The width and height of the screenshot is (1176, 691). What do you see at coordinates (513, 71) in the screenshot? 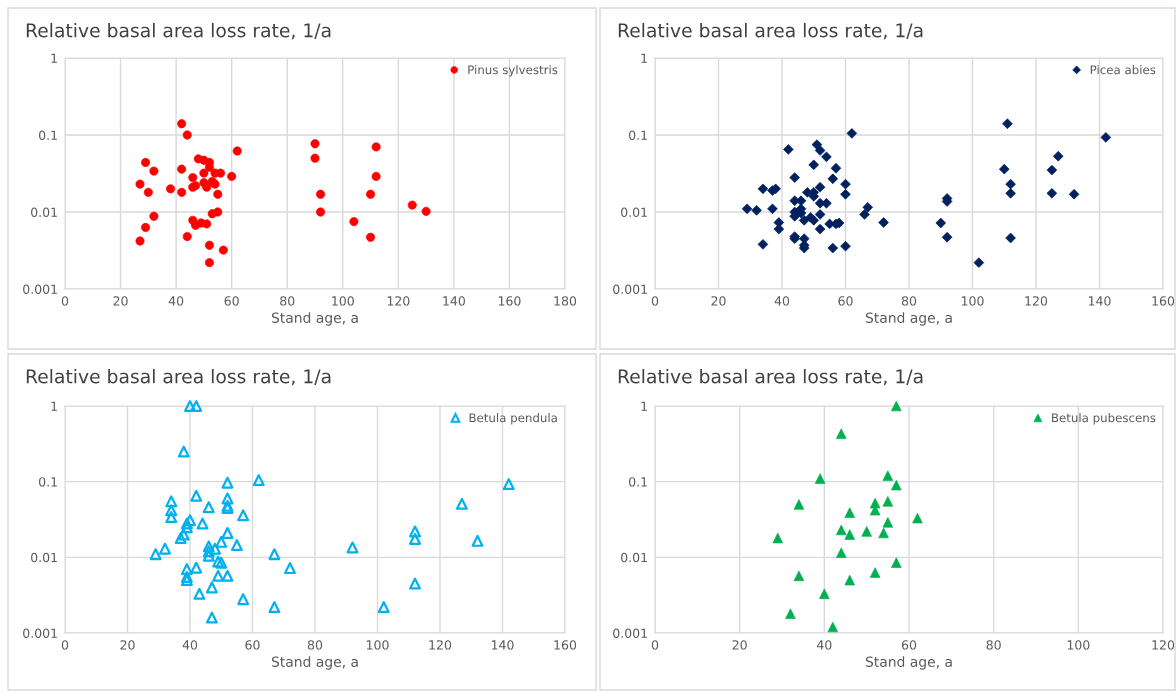
I see `legend-label: Pinus sylvestris` at bounding box center [513, 71].